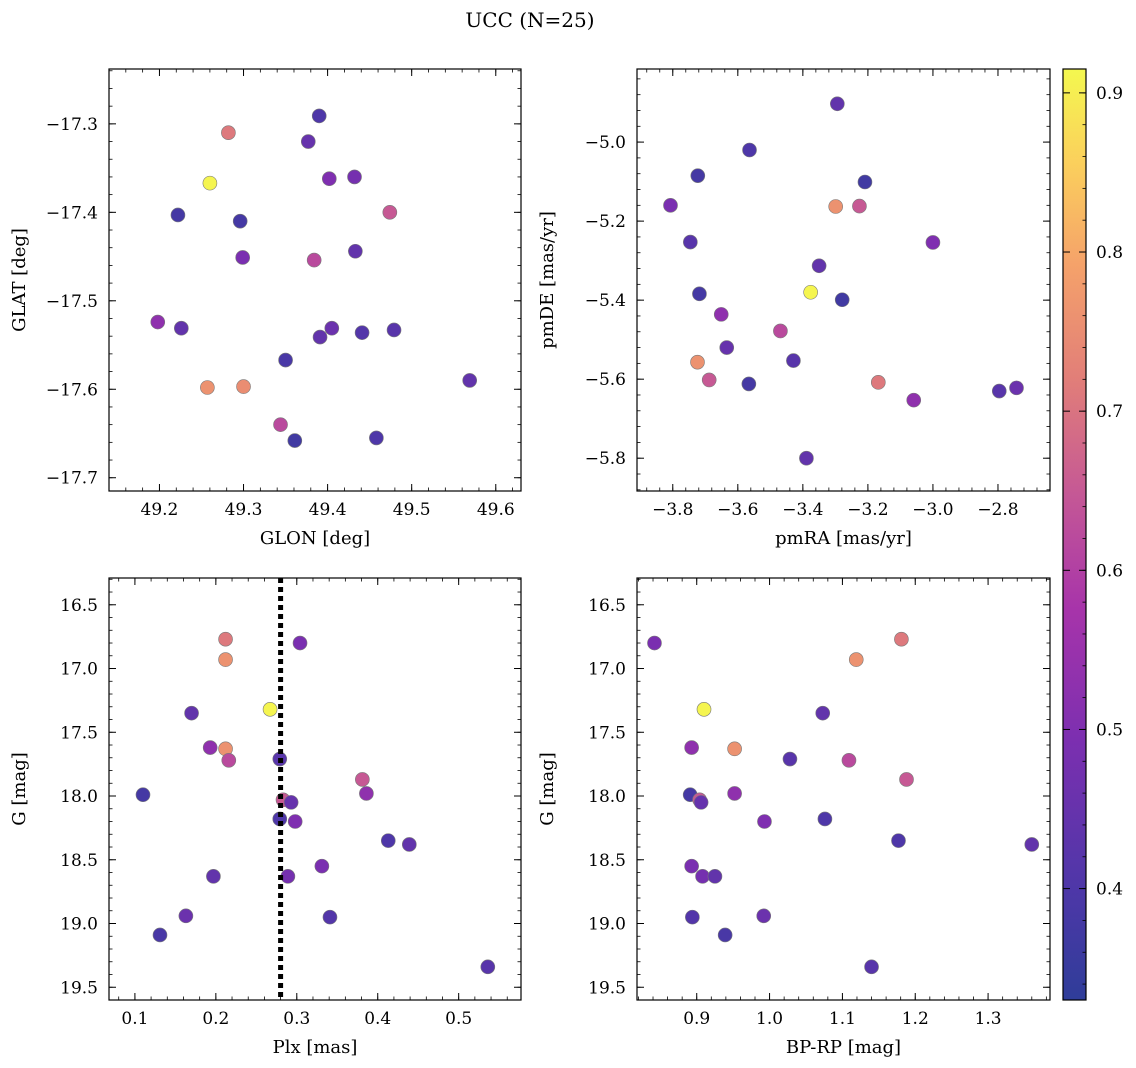 The image size is (1136, 1068). I want to click on x-tick-label: 49.4, so click(328, 510).